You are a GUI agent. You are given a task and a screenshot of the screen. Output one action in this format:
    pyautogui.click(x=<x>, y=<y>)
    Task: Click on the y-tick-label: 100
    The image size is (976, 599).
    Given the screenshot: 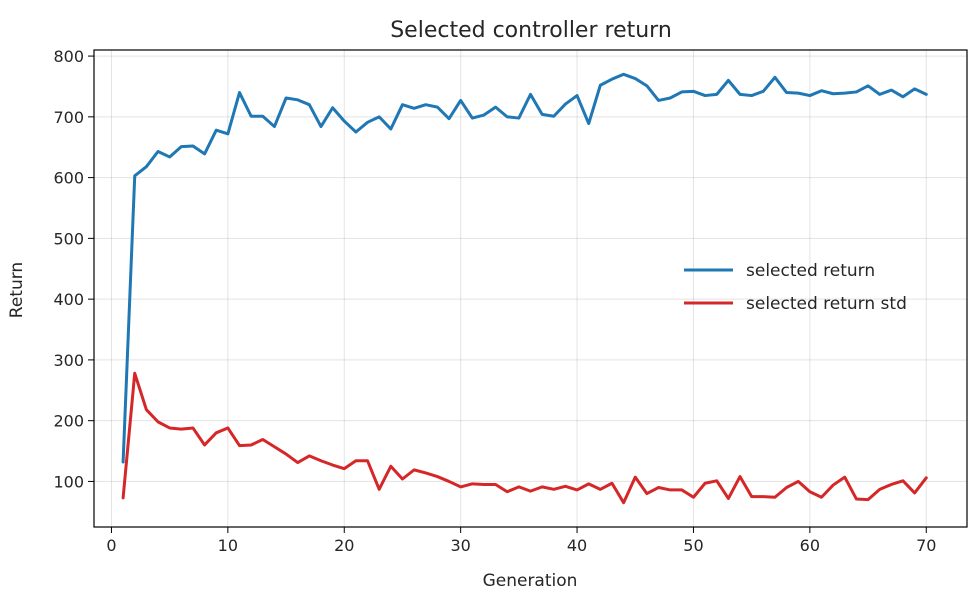 What is the action you would take?
    pyautogui.click(x=68, y=481)
    